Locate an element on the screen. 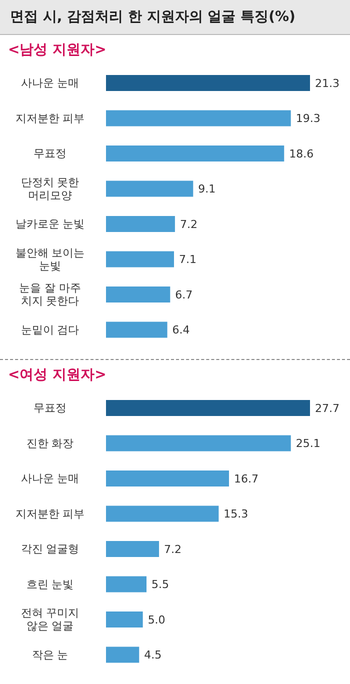 The image size is (350, 684). chart-title: 면접 시, 감점처리 한 지원자의 얼굴 특징(%) is located at coordinates (175, 17).